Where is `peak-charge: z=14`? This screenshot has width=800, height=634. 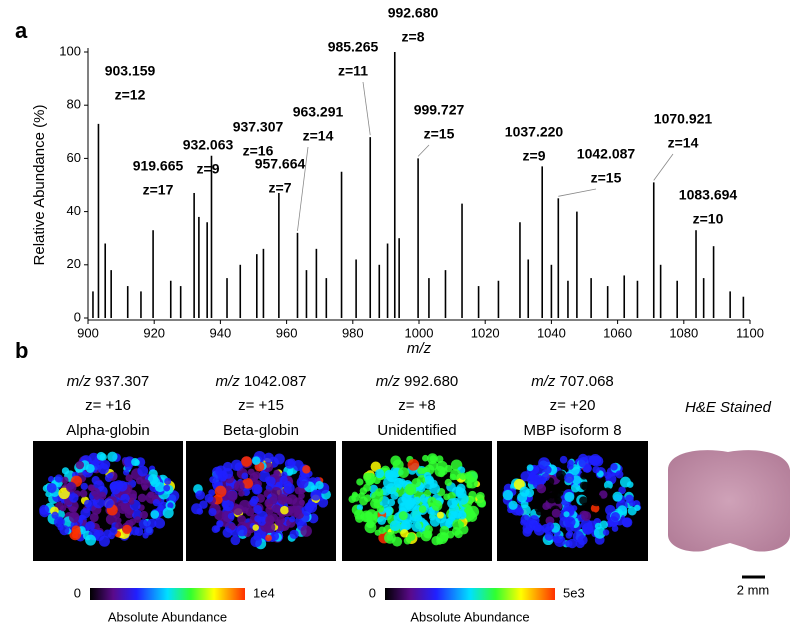
peak-charge: z=14 is located at coordinates (318, 136).